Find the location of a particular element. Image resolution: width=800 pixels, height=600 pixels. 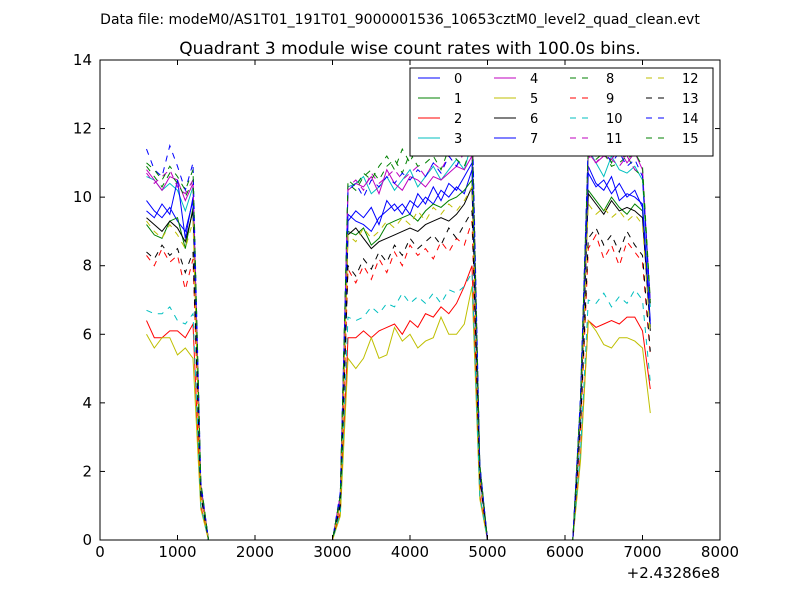

legend-label-12: 12 is located at coordinates (690, 79).